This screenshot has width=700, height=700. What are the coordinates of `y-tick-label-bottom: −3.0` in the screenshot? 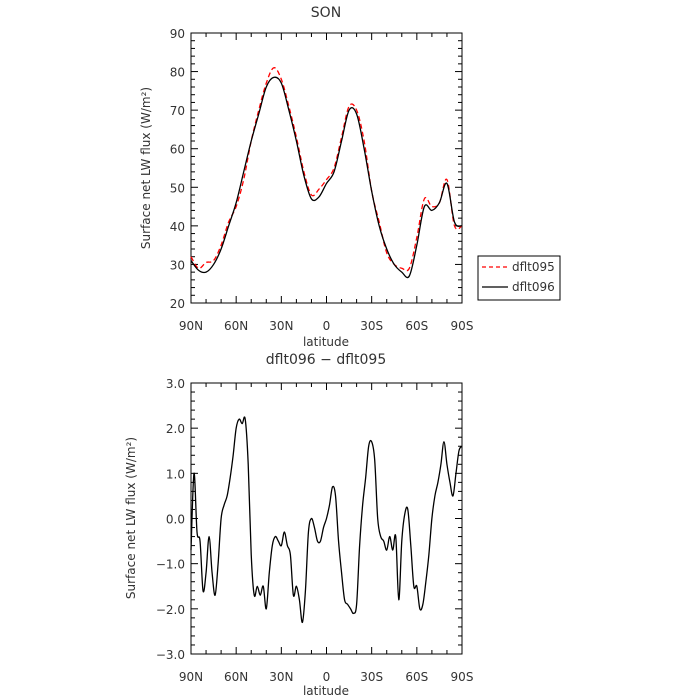 It's located at (170, 655).